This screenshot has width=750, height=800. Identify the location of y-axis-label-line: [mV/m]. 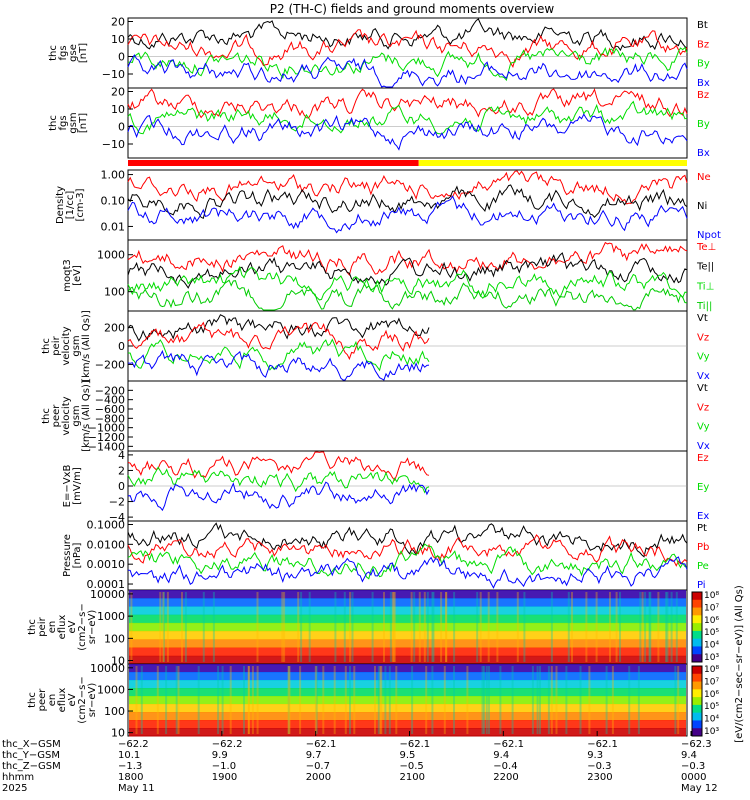
(77, 486).